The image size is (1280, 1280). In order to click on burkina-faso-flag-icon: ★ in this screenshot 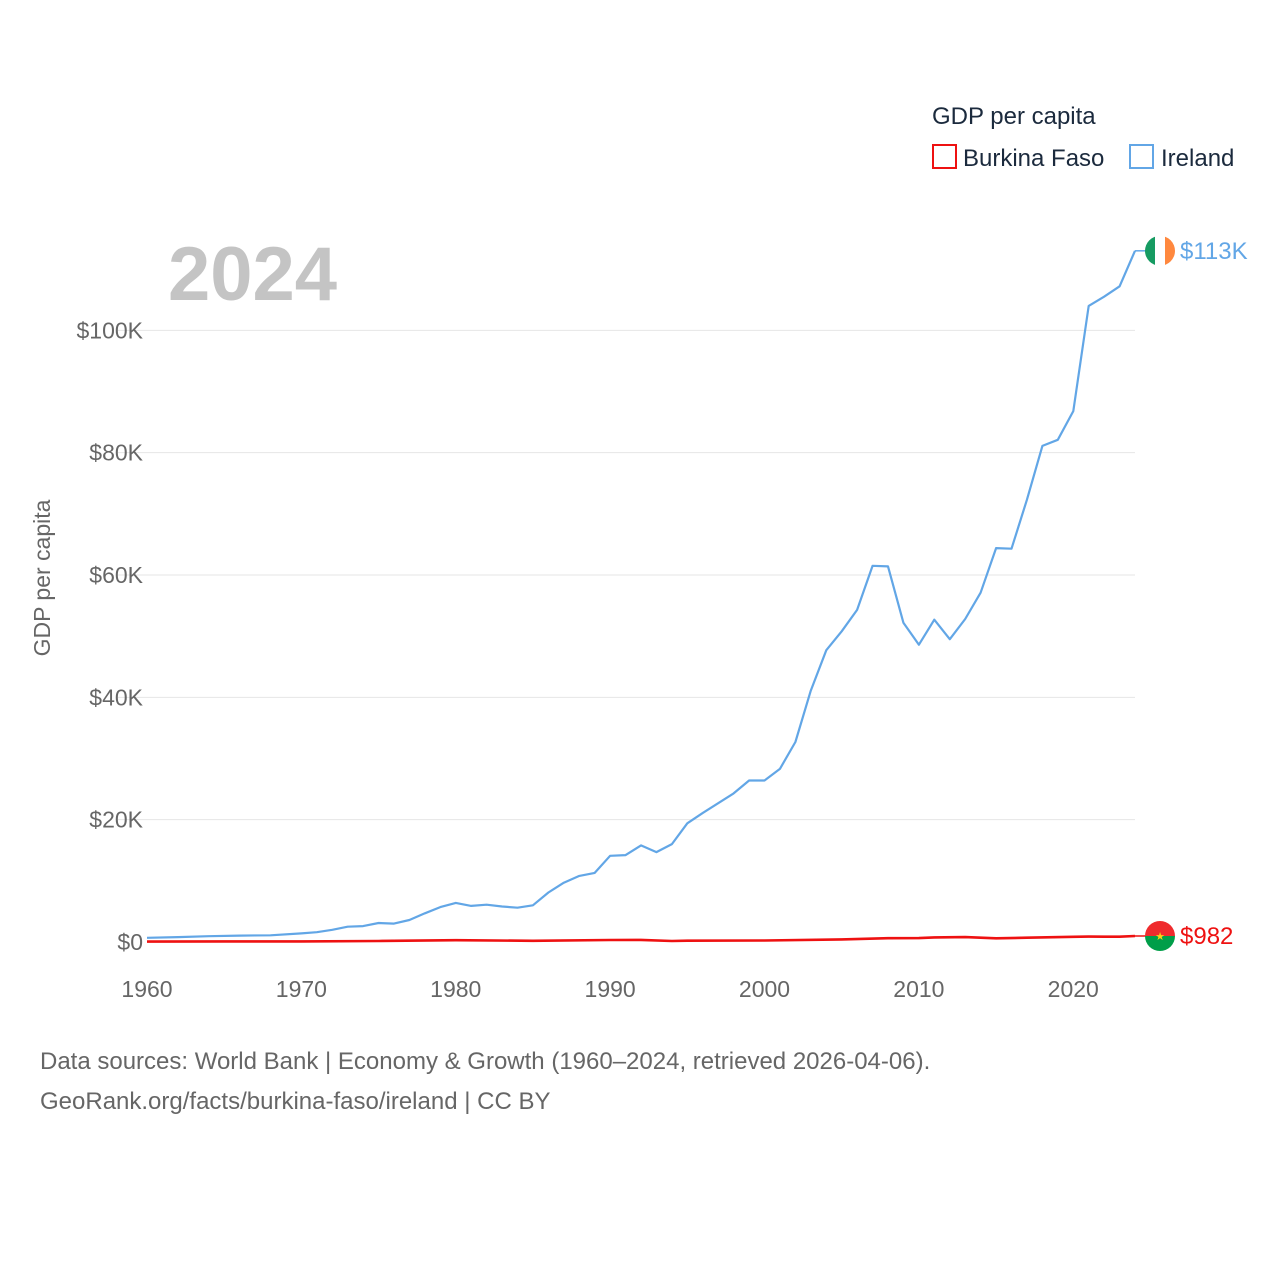, I will do `click(1160, 935)`.